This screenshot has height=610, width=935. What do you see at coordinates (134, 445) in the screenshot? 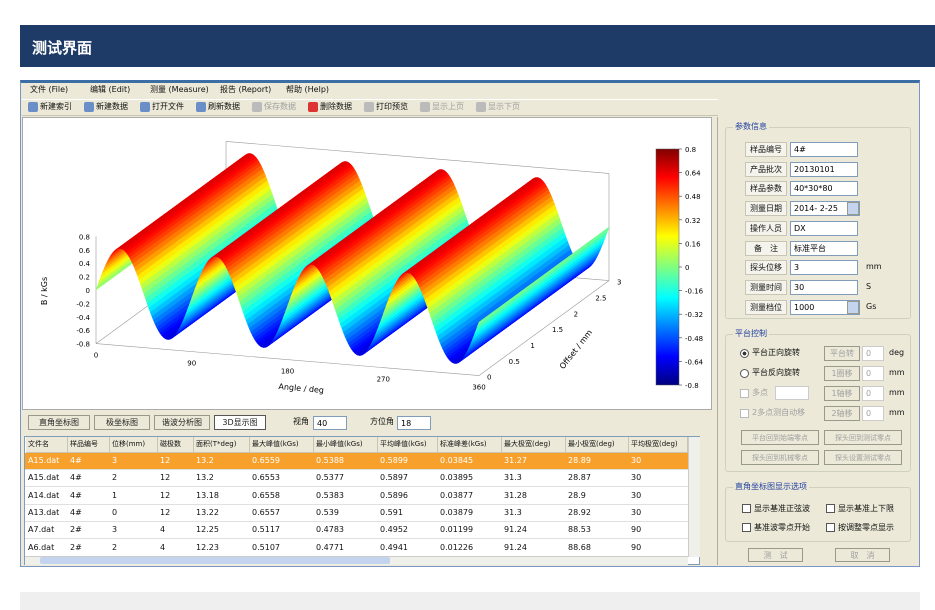
I see `table-header: 位移(mm)` at bounding box center [134, 445].